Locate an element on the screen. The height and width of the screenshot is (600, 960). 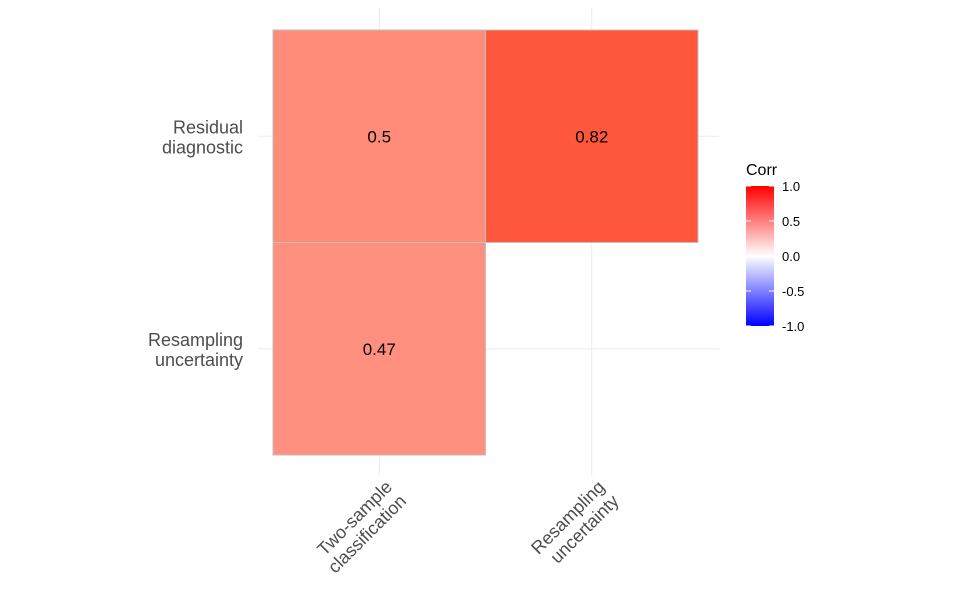
legend-title: Corr is located at coordinates (762, 170).